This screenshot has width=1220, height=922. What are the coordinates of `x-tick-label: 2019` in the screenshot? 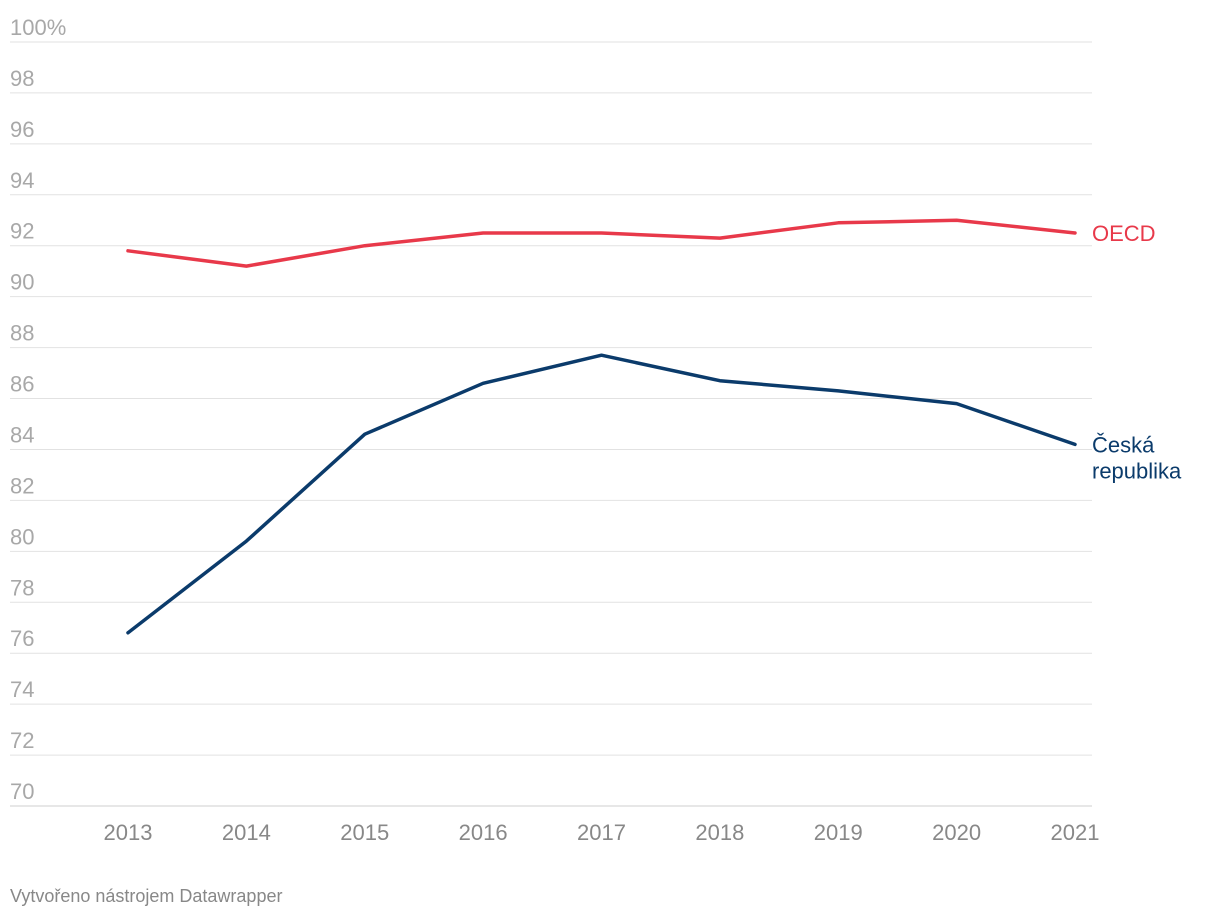 It's located at (838, 832).